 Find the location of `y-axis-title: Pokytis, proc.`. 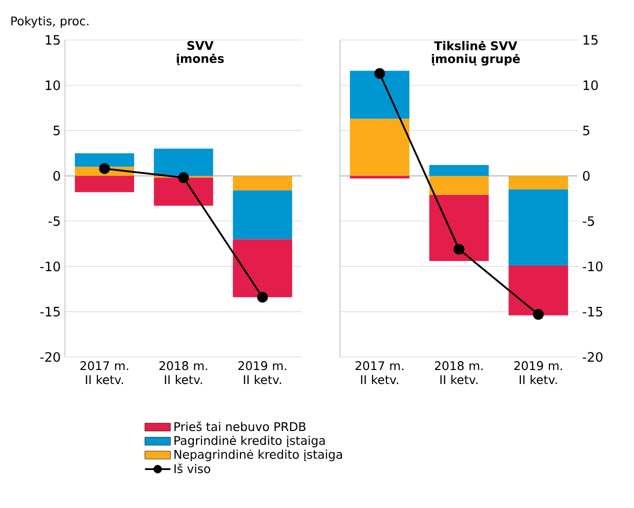

y-axis-title: Pokytis, proc. is located at coordinates (49, 22).